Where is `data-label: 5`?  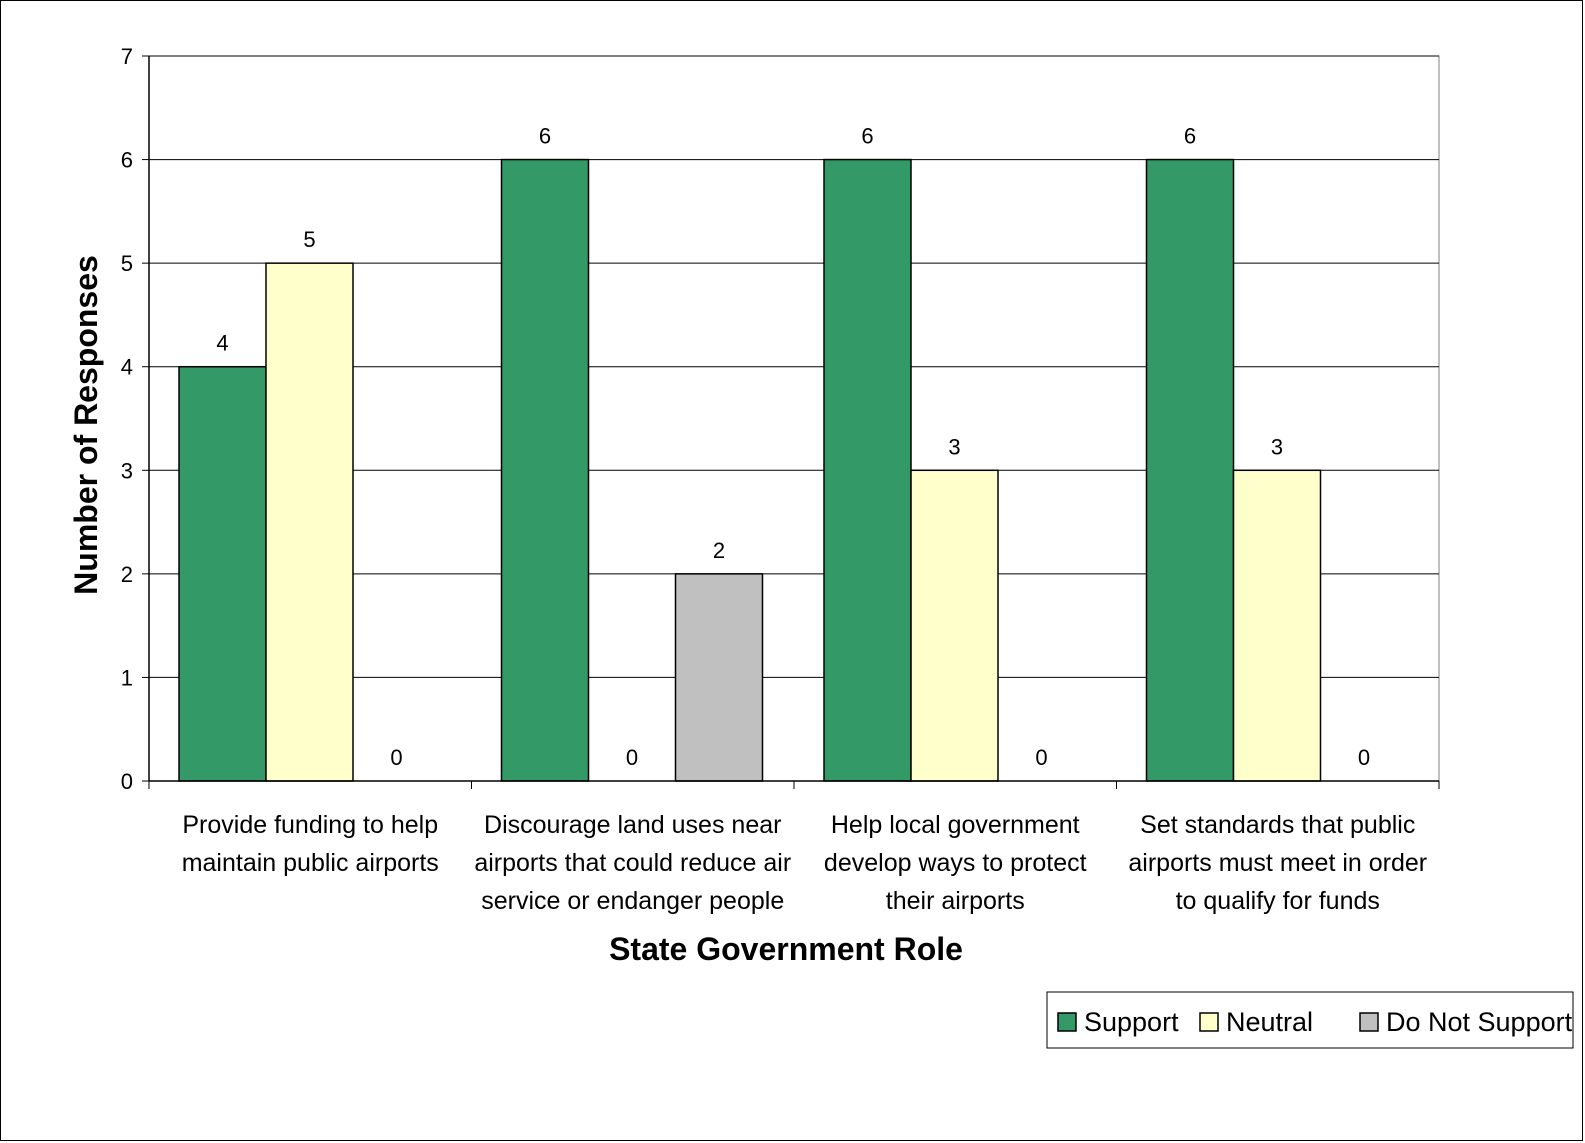 data-label: 5 is located at coordinates (309, 239).